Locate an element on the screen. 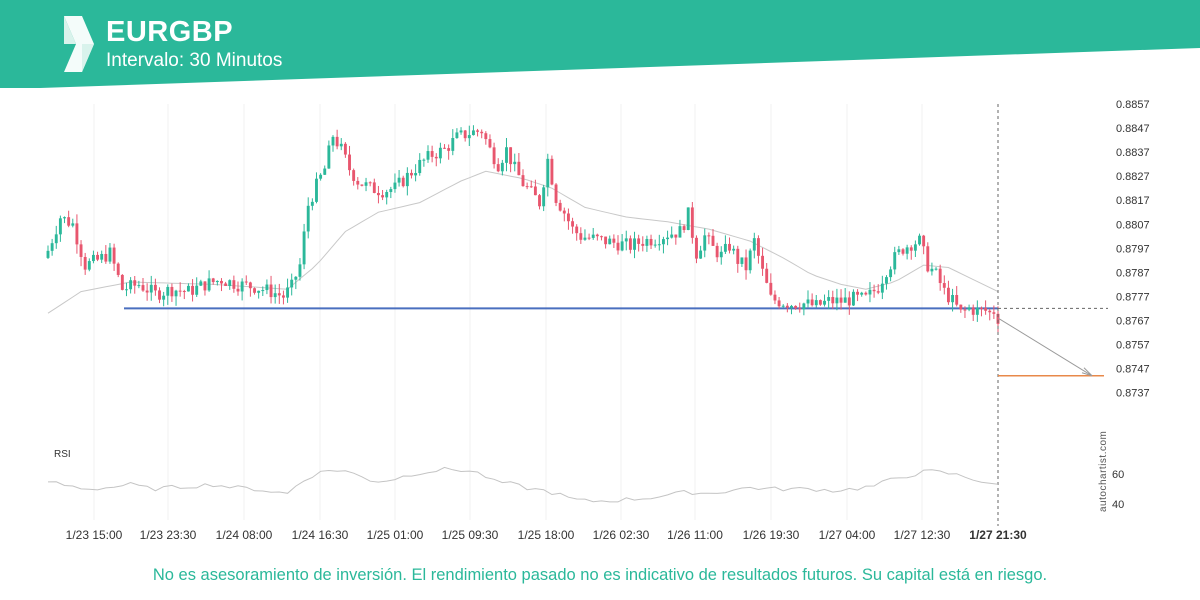  time-tick-label: 1/27 04:00 is located at coordinates (847, 535).